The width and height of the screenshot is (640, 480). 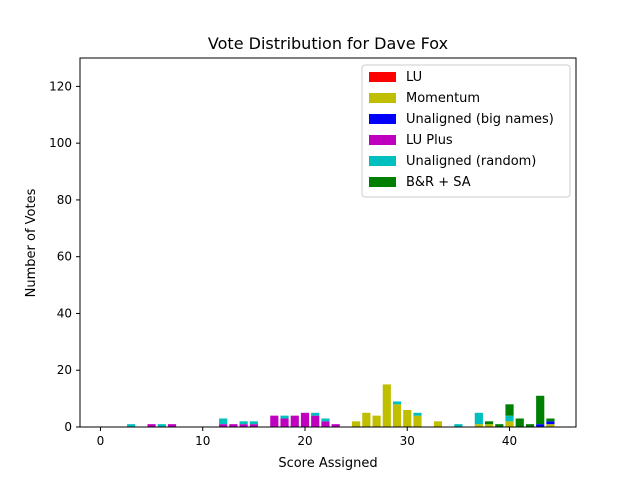 What do you see at coordinates (438, 182) in the screenshot?
I see `legend-label-5: B&R + SA` at bounding box center [438, 182].